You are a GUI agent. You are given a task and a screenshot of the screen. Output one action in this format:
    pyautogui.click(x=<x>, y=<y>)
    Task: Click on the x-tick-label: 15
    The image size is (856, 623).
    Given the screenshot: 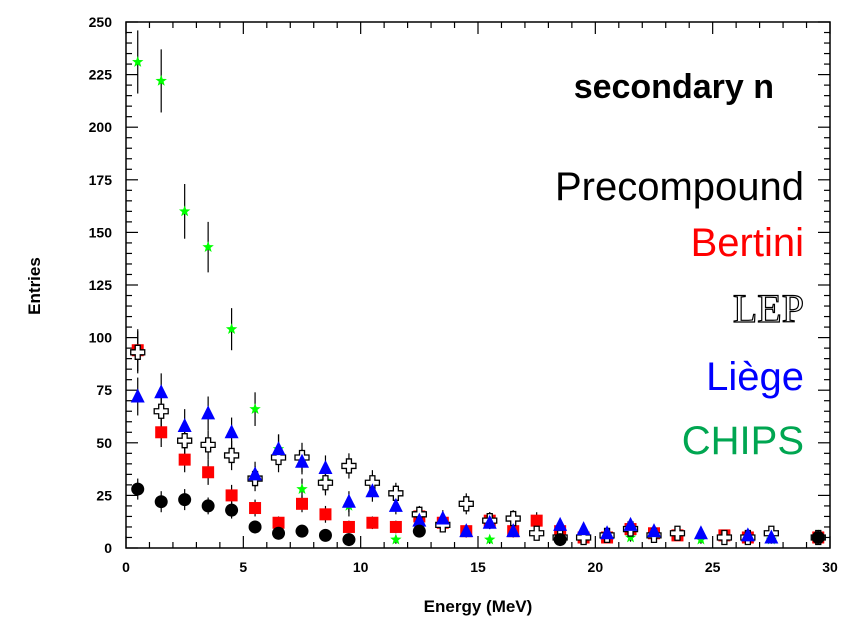 What is the action you would take?
    pyautogui.click(x=478, y=567)
    